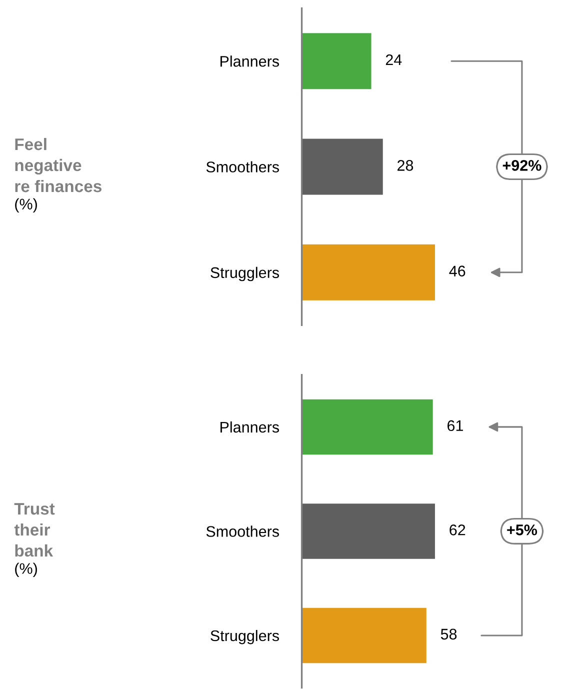 This screenshot has width=577, height=689. What do you see at coordinates (394, 60) in the screenshot?
I see `data-label: 24` at bounding box center [394, 60].